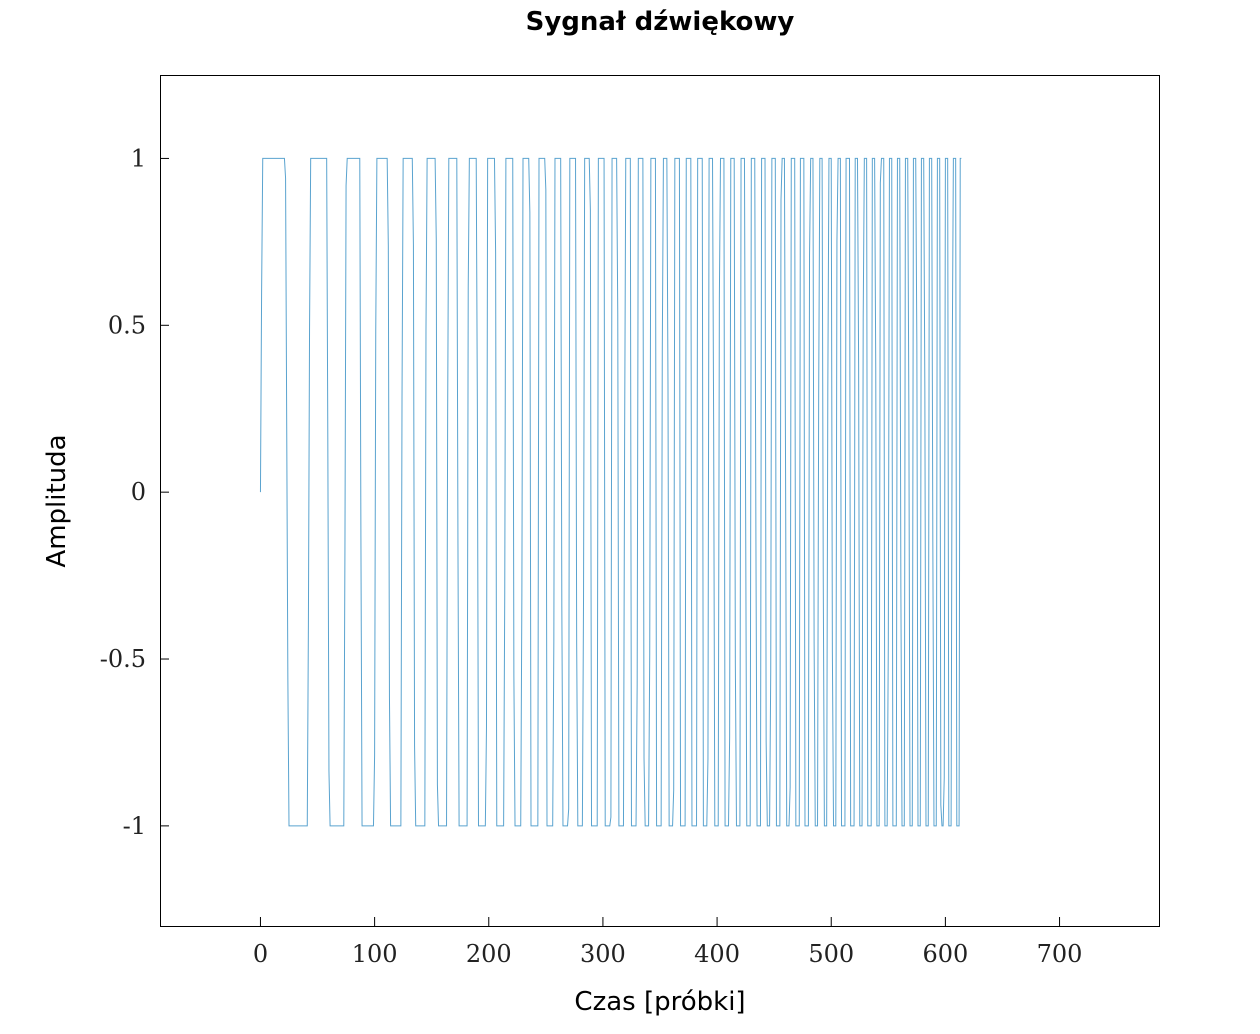  I want to click on y-axis: 1 0.5 0 -0.5 -1, so click(134, 492).